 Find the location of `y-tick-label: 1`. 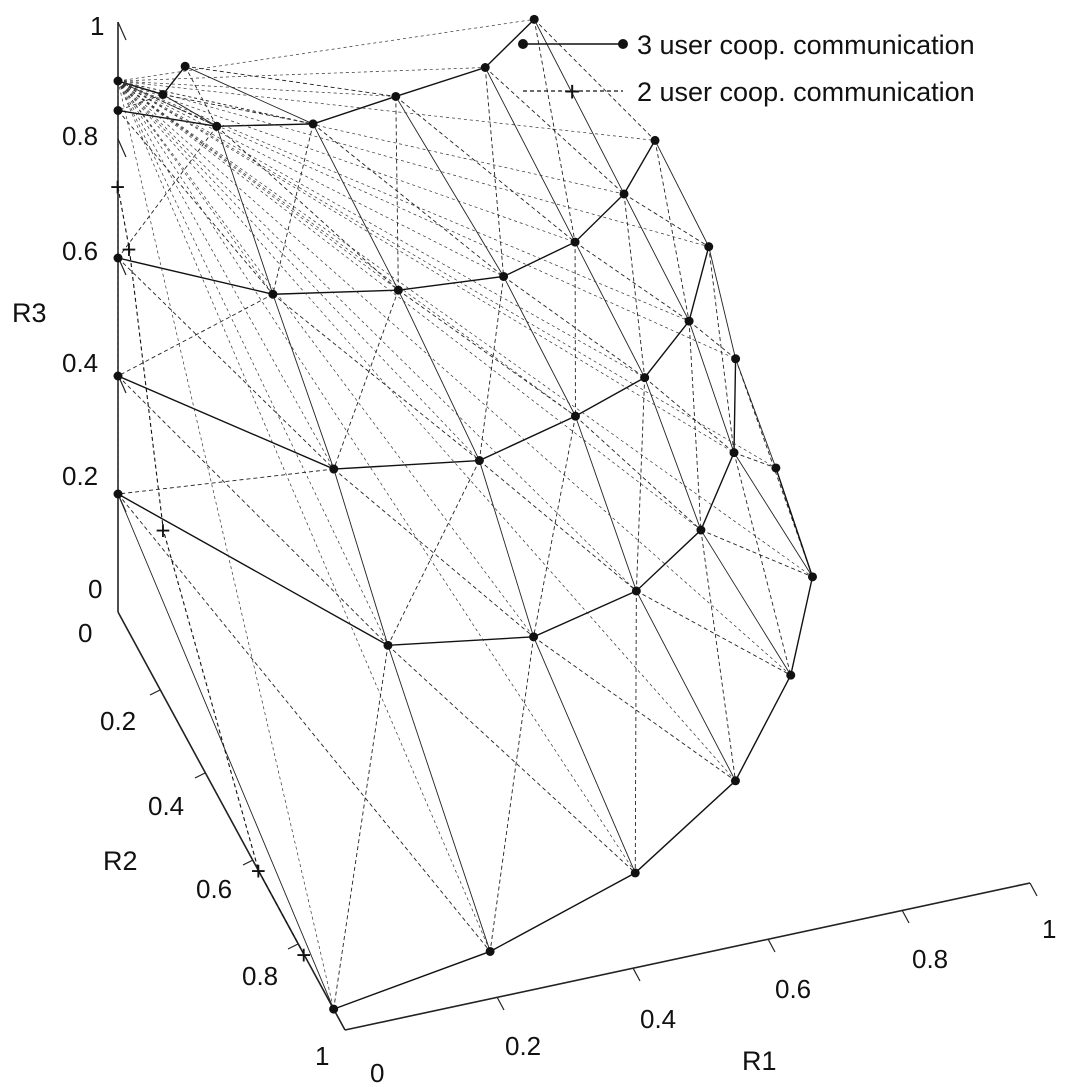

y-tick-label: 1 is located at coordinates (322, 1056).